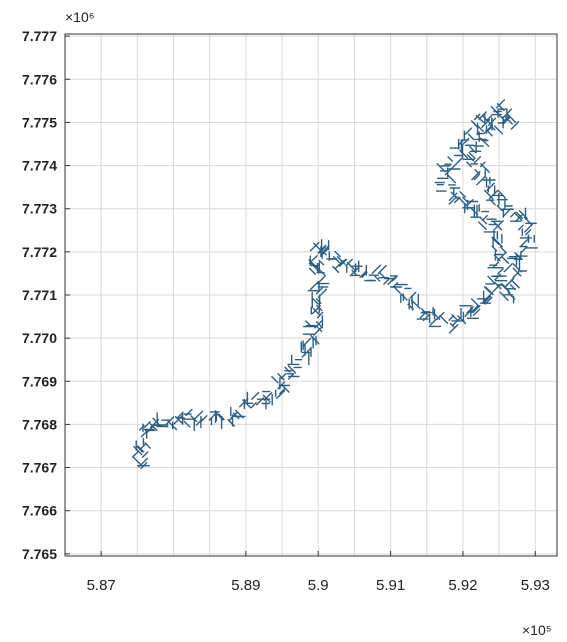  I want to click on x-tick-label: 5.89, so click(245, 585).